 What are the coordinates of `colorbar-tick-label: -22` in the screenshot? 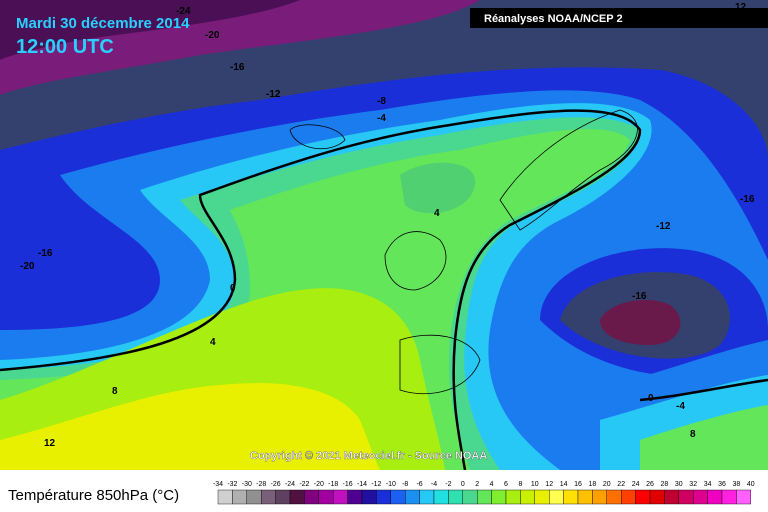 It's located at (304, 484).